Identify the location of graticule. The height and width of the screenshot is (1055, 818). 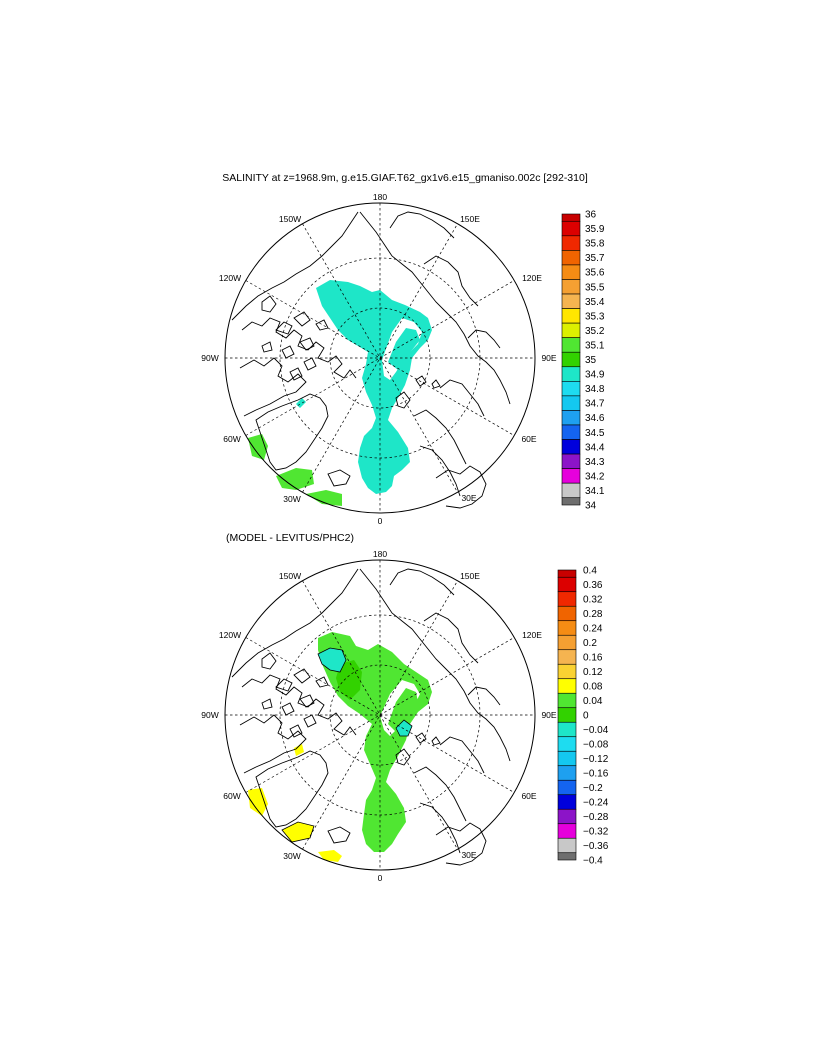
(380, 358).